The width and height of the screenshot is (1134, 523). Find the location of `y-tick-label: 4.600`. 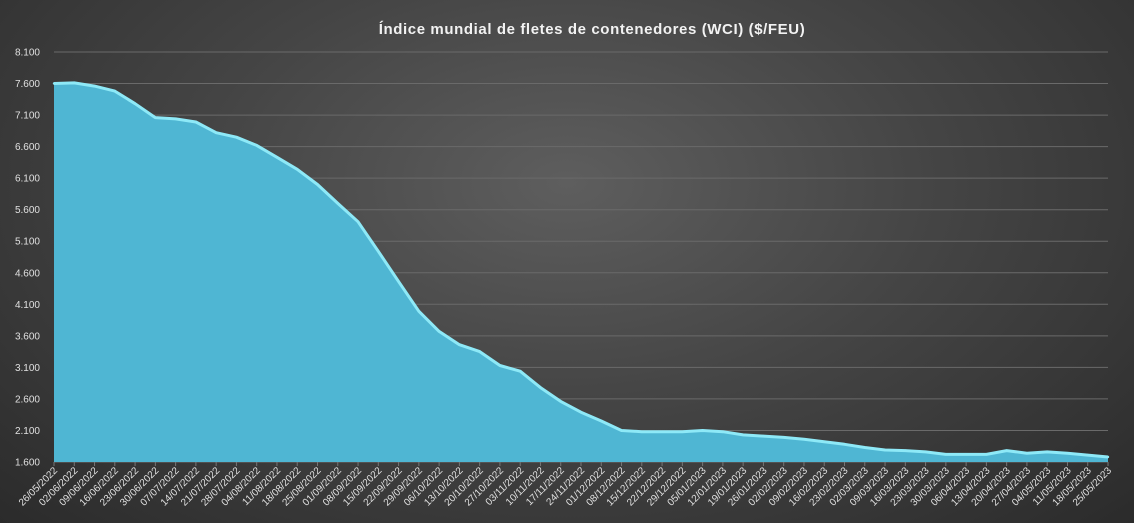

y-tick-label: 4.600 is located at coordinates (27, 273).